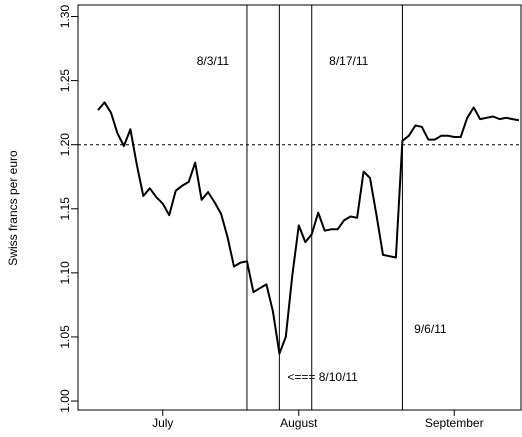 Image resolution: width=522 pixels, height=437 pixels. Describe the element at coordinates (65, 337) in the screenshot. I see `y-tick-label: 1.05` at that location.